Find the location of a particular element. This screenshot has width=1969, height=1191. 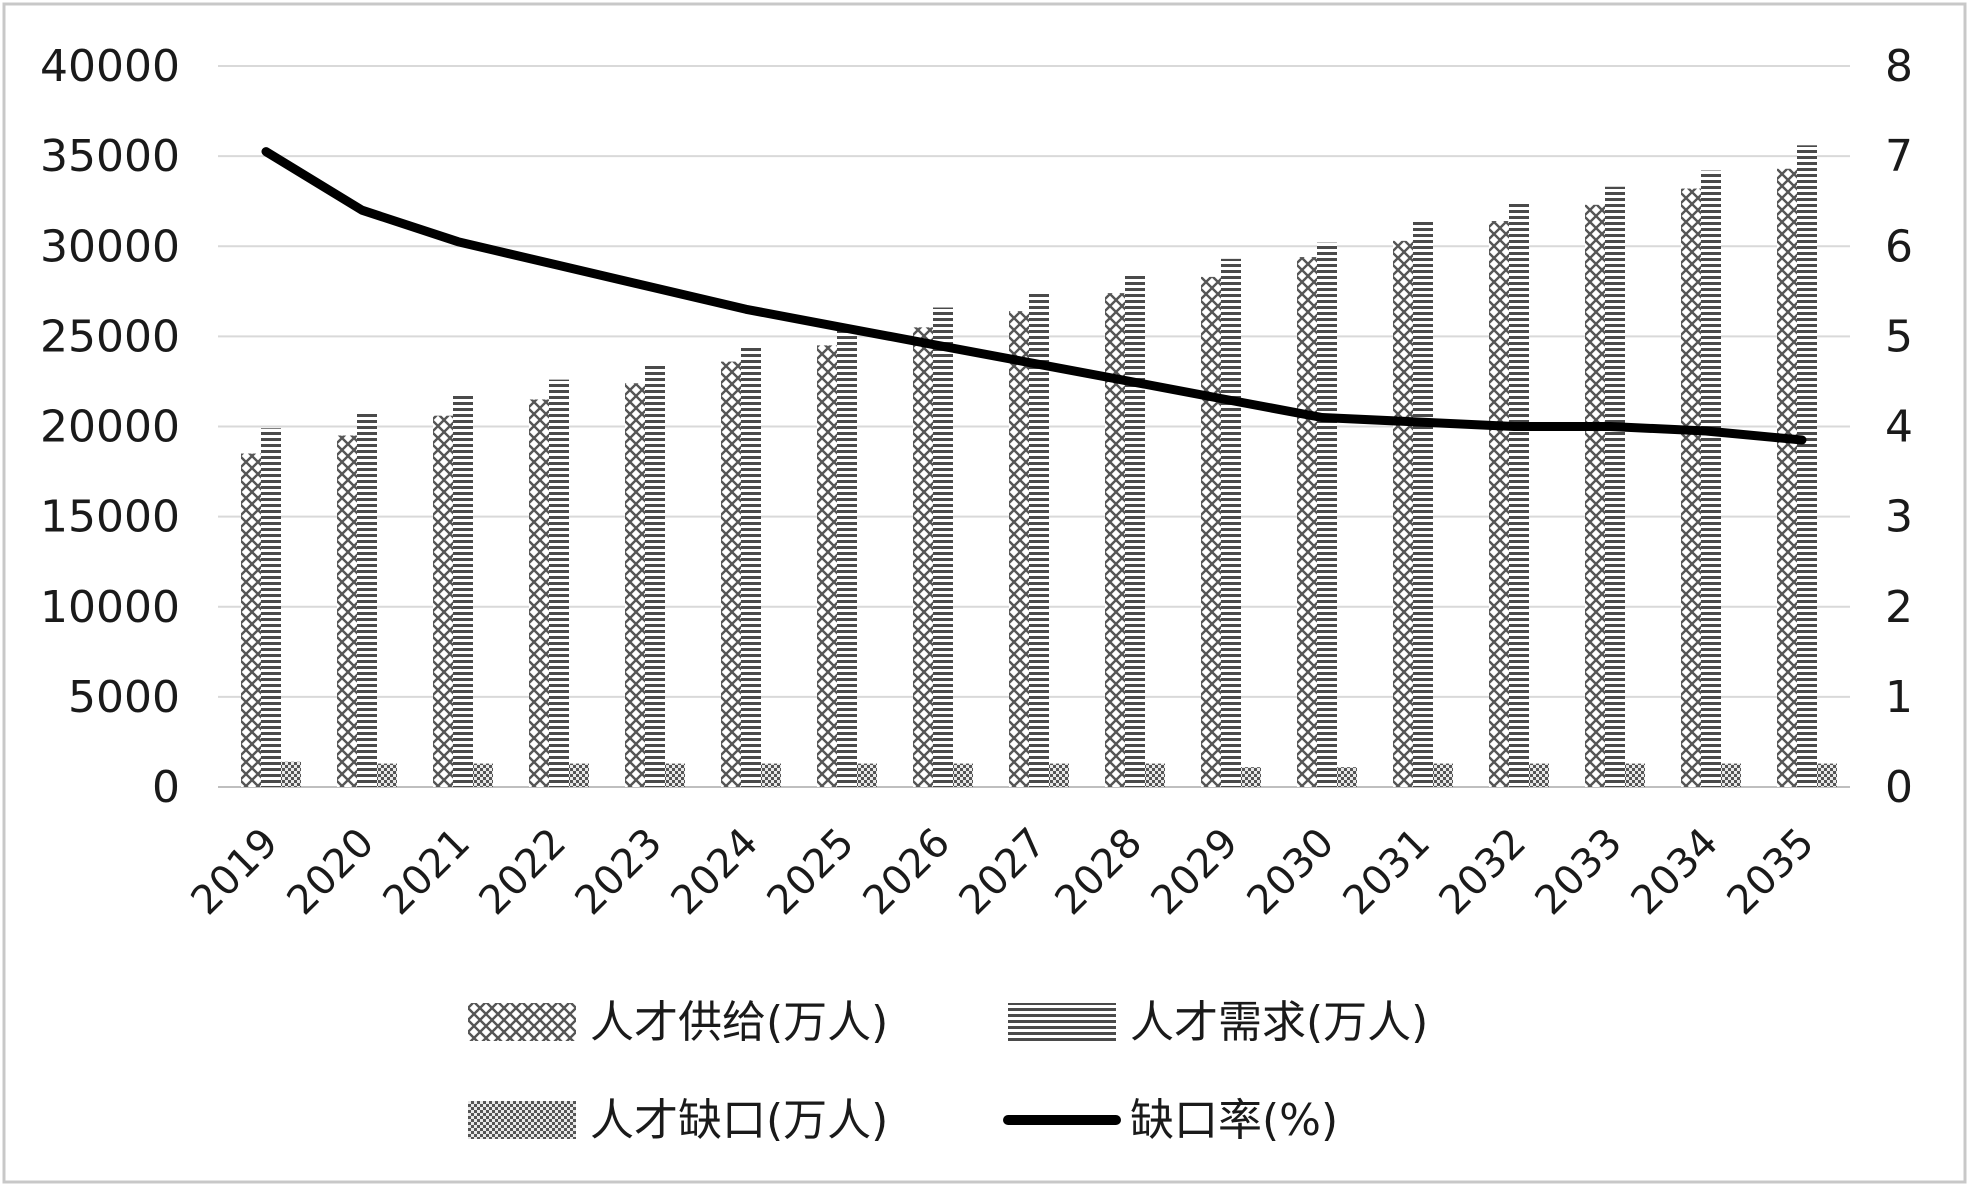

left-tick-label: 25000 is located at coordinates (110, 336).